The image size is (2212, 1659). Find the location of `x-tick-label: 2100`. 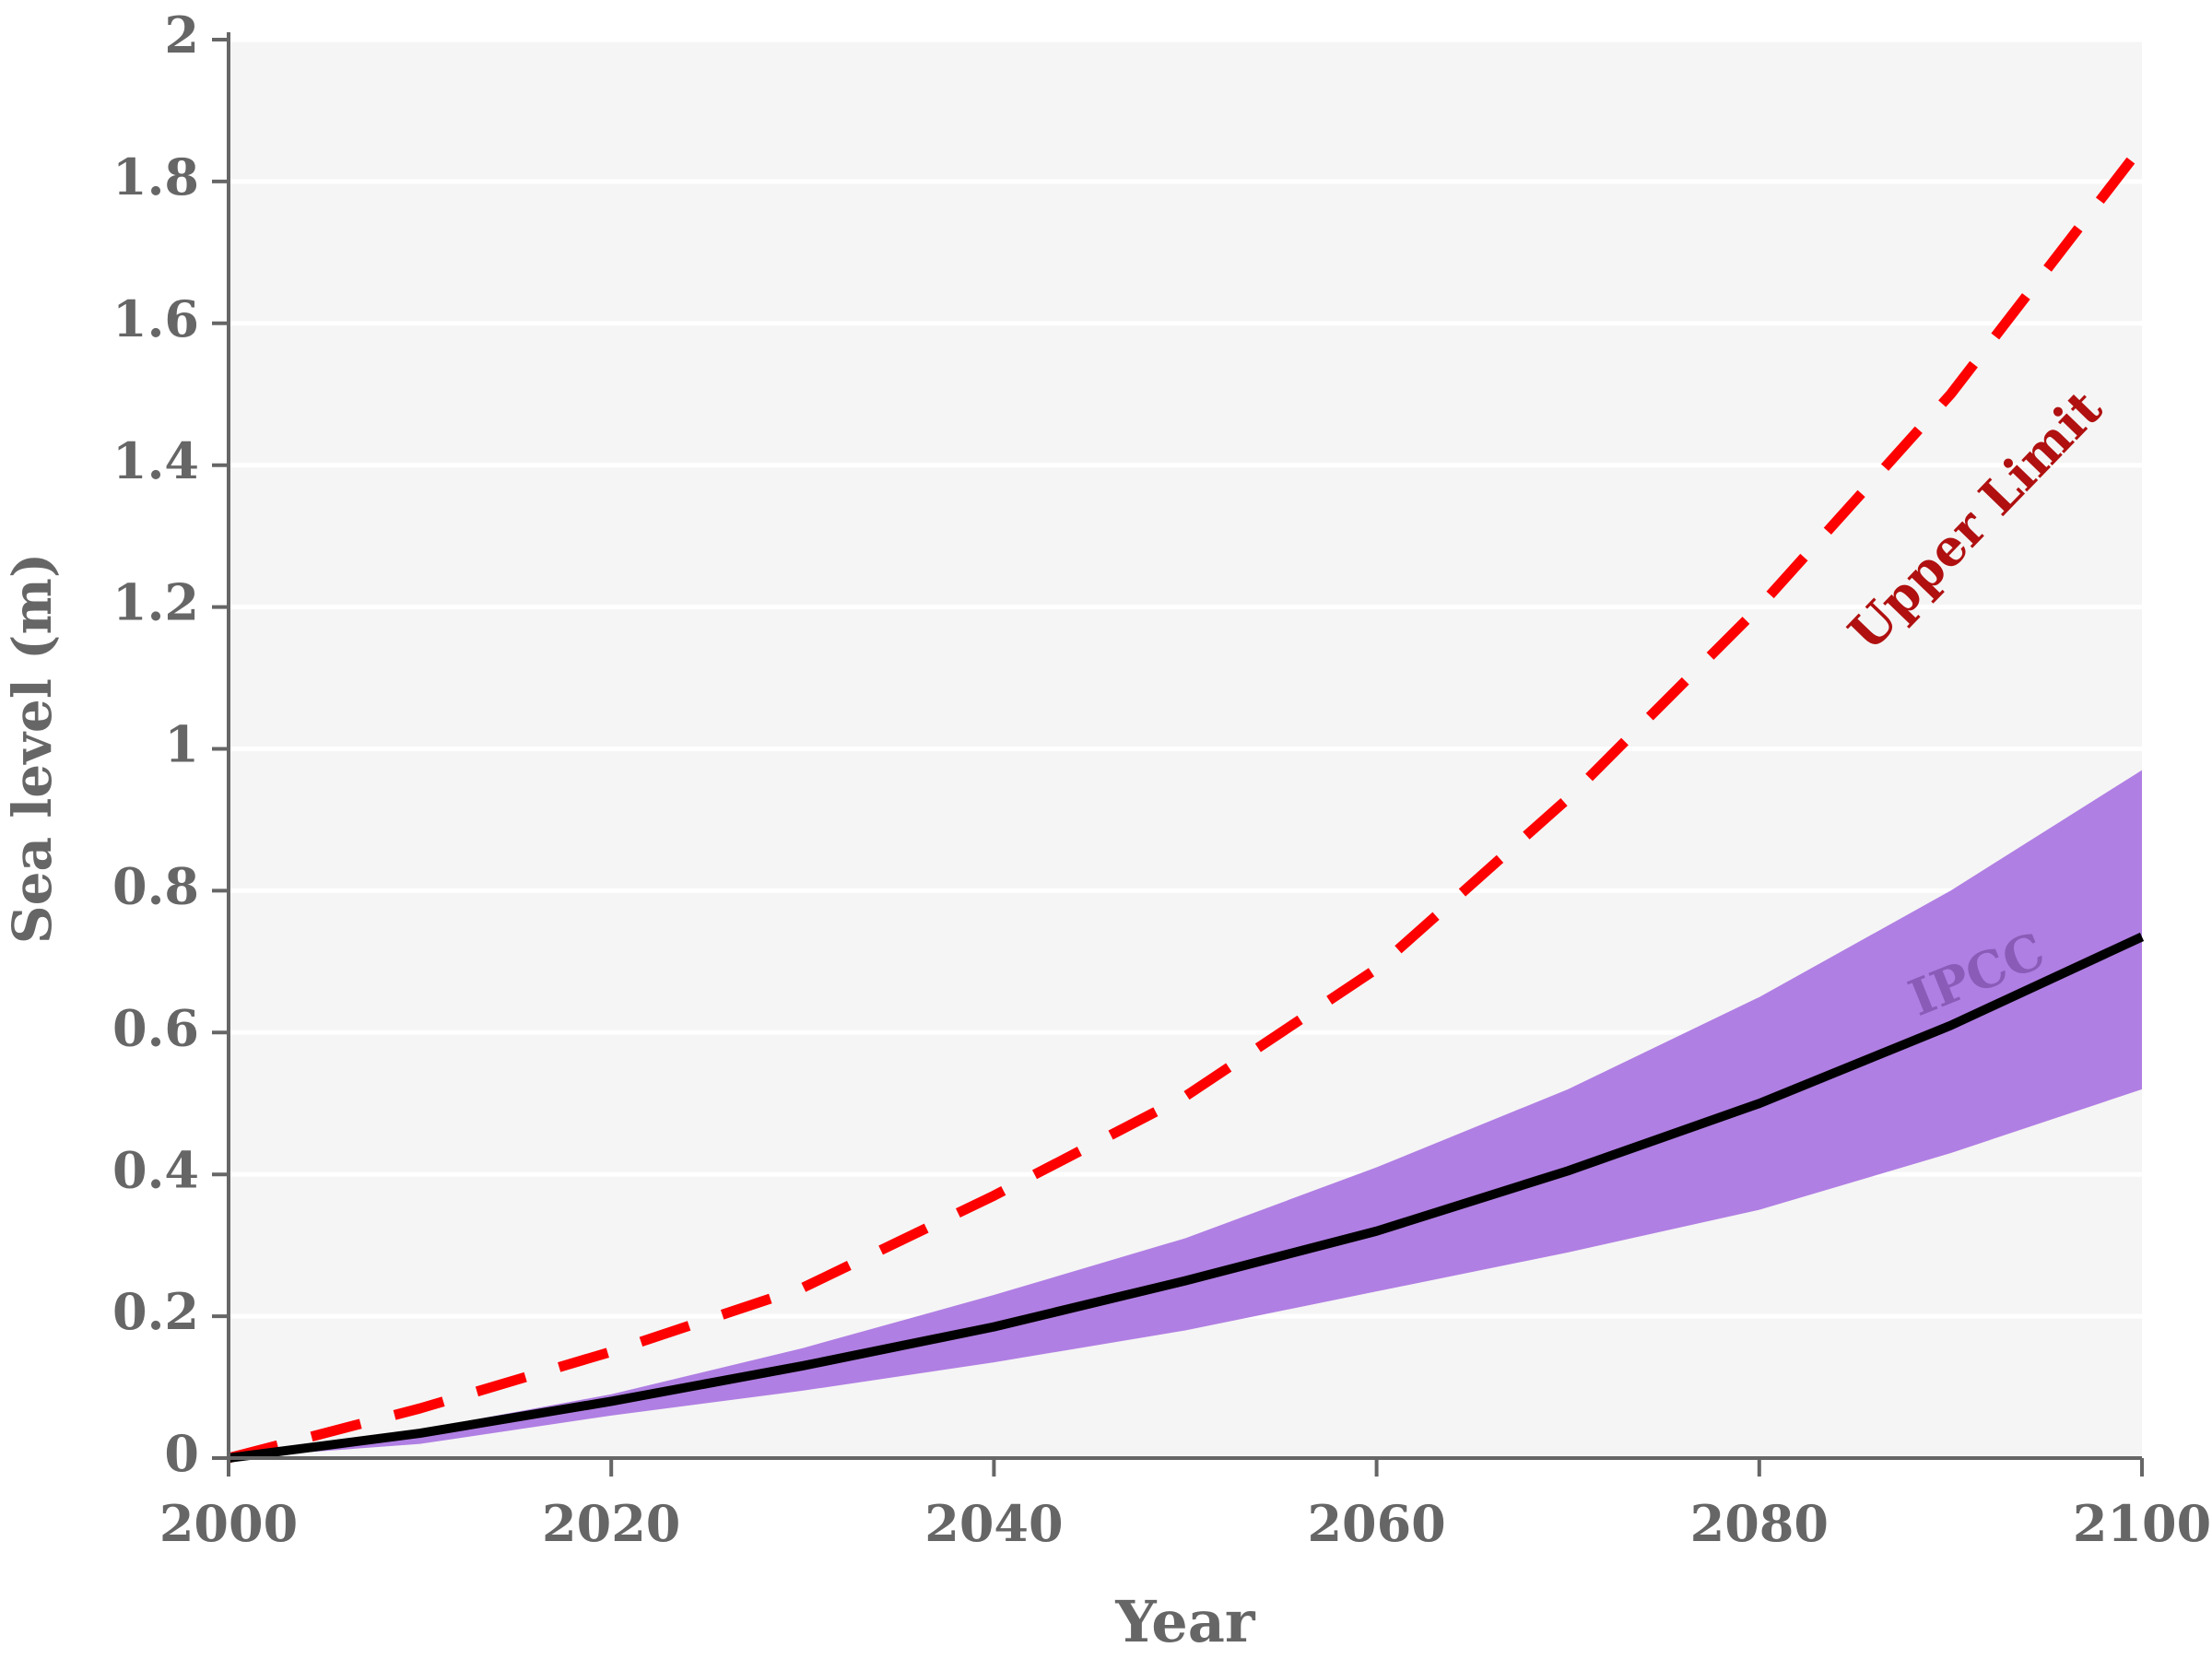

x-tick-label: 2100 is located at coordinates (2142, 1523).